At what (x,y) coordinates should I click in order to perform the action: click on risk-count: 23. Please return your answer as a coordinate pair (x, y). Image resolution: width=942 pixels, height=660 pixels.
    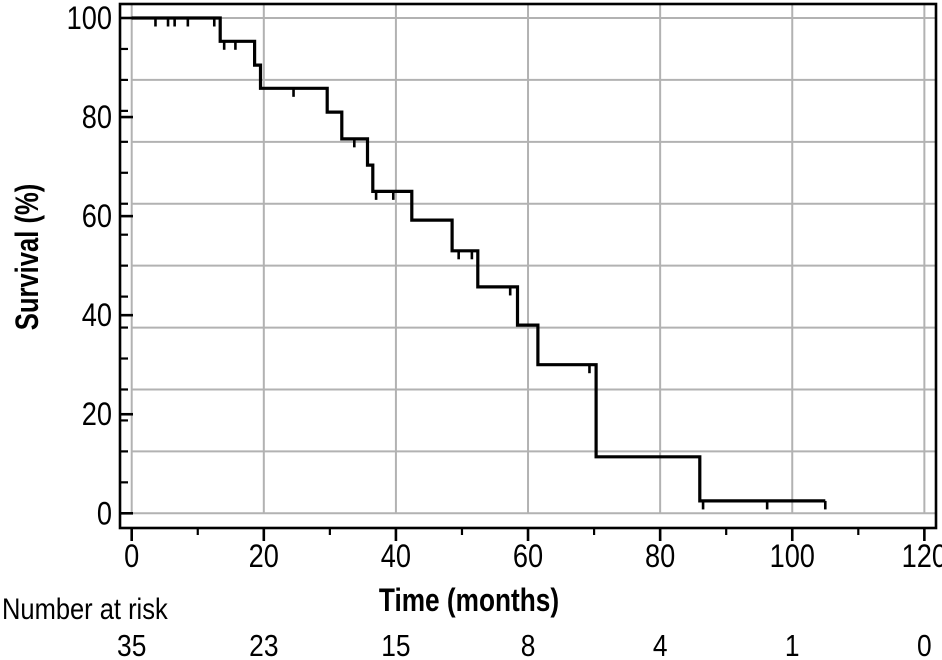
    Looking at the image, I should click on (263, 644).